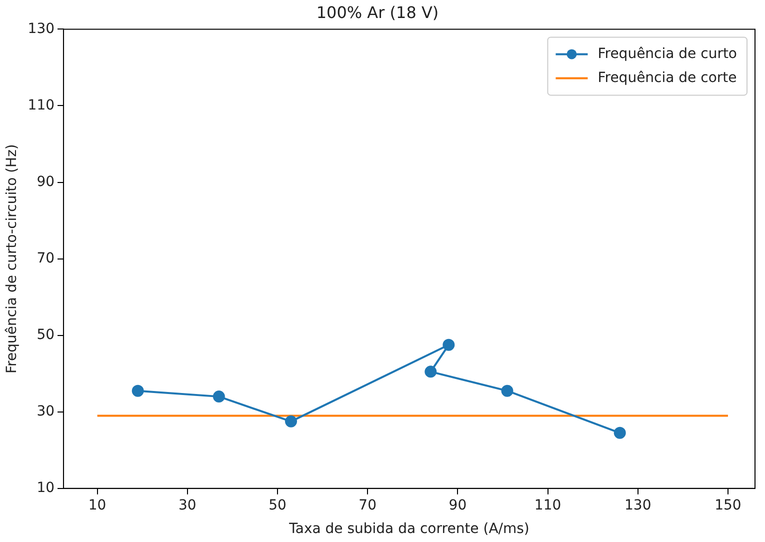  Describe the element at coordinates (41, 28) in the screenshot. I see `y-tick-label: 130` at that location.